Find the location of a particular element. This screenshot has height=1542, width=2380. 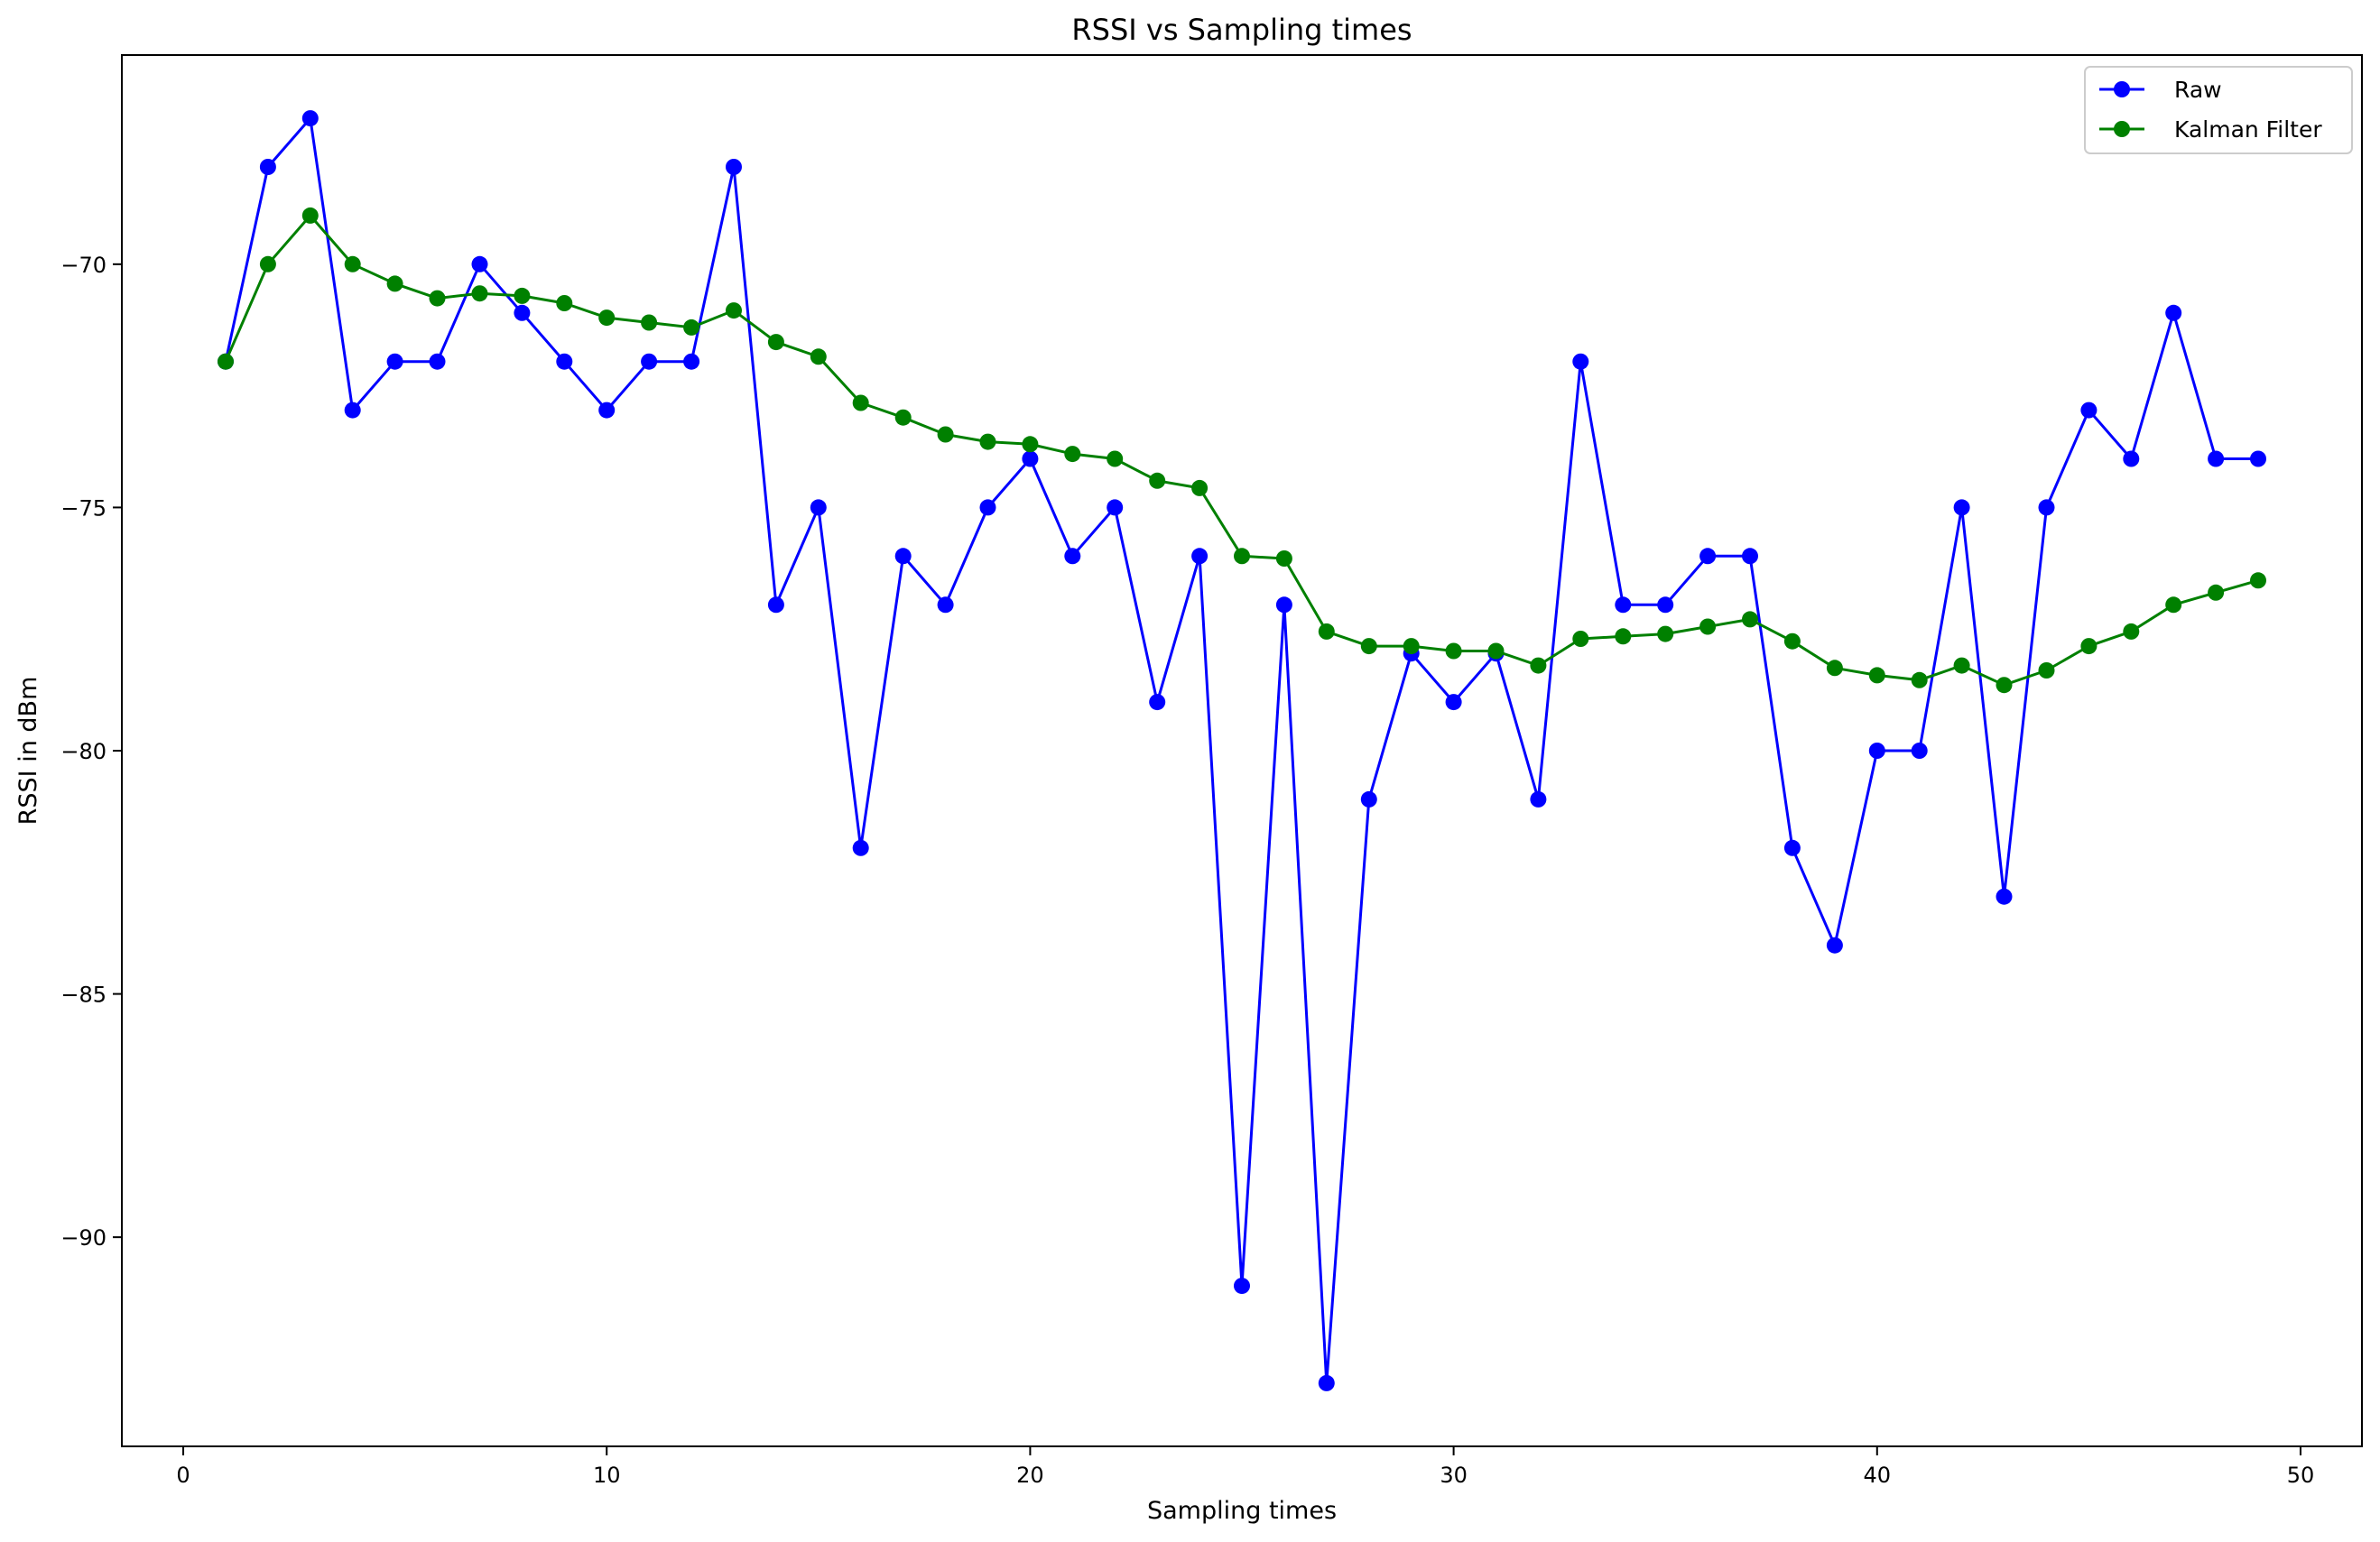

legend-kalman-marker is located at coordinates (2122, 129).